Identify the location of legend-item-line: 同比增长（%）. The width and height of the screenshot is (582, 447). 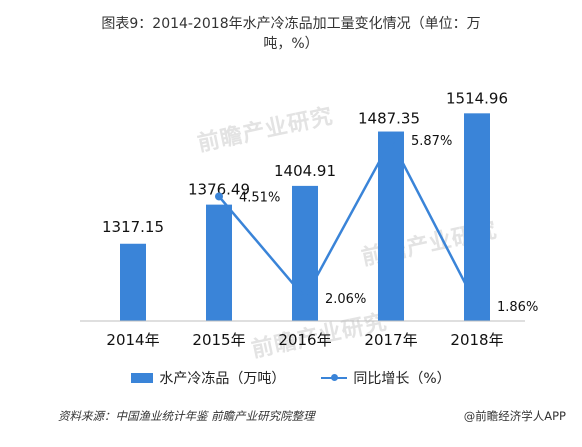
(386, 378).